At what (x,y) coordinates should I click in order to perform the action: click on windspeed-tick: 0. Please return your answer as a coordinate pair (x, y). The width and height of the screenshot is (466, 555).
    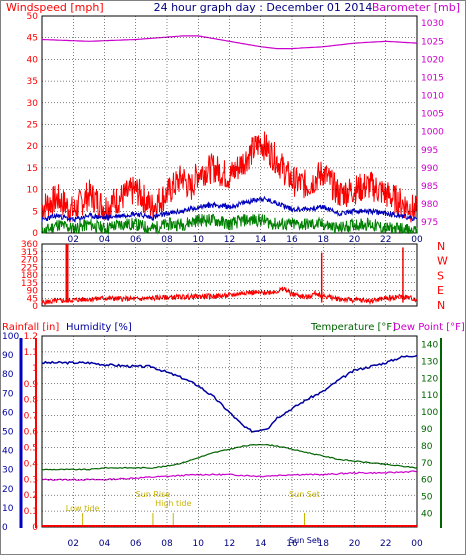
    Looking at the image, I should click on (35, 234).